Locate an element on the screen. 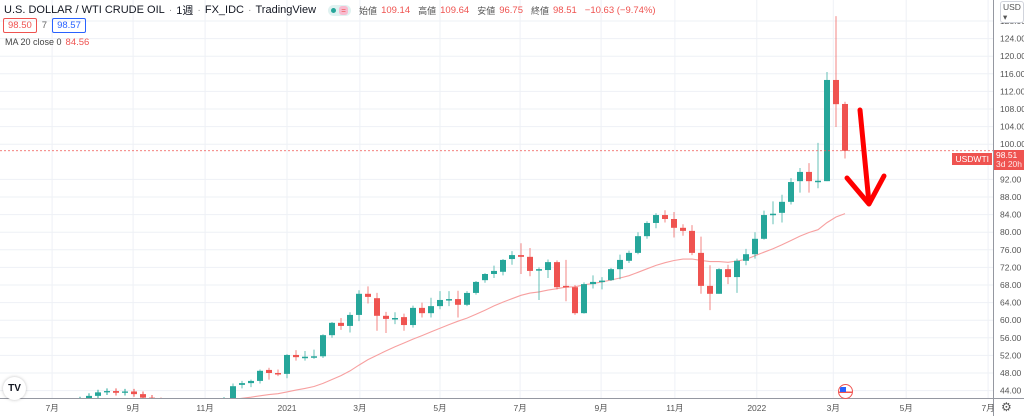 This screenshot has height=416, width=1024. currency-dropdown: USD ▾ is located at coordinates (1012, 12).